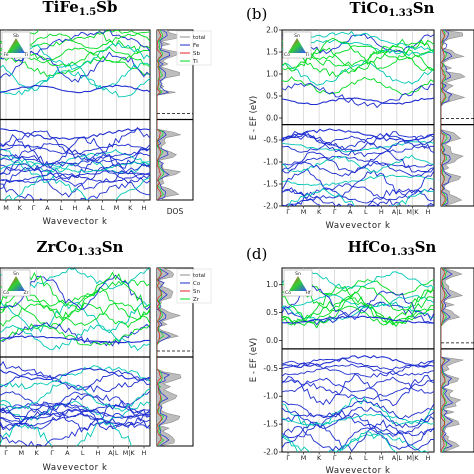 This screenshot has width=474, height=474. I want to click on triangle-label-left: Fe, so click(5, 55).